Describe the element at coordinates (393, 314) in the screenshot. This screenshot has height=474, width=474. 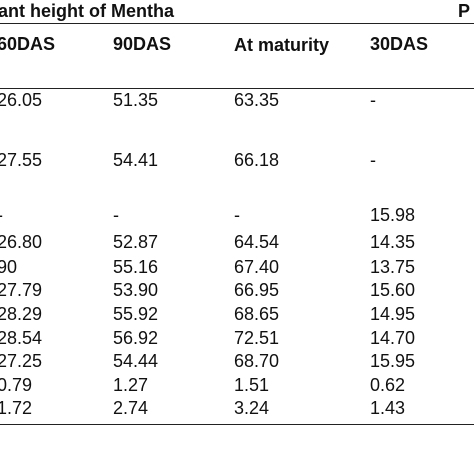
I see `table-cell: 14.95` at that location.